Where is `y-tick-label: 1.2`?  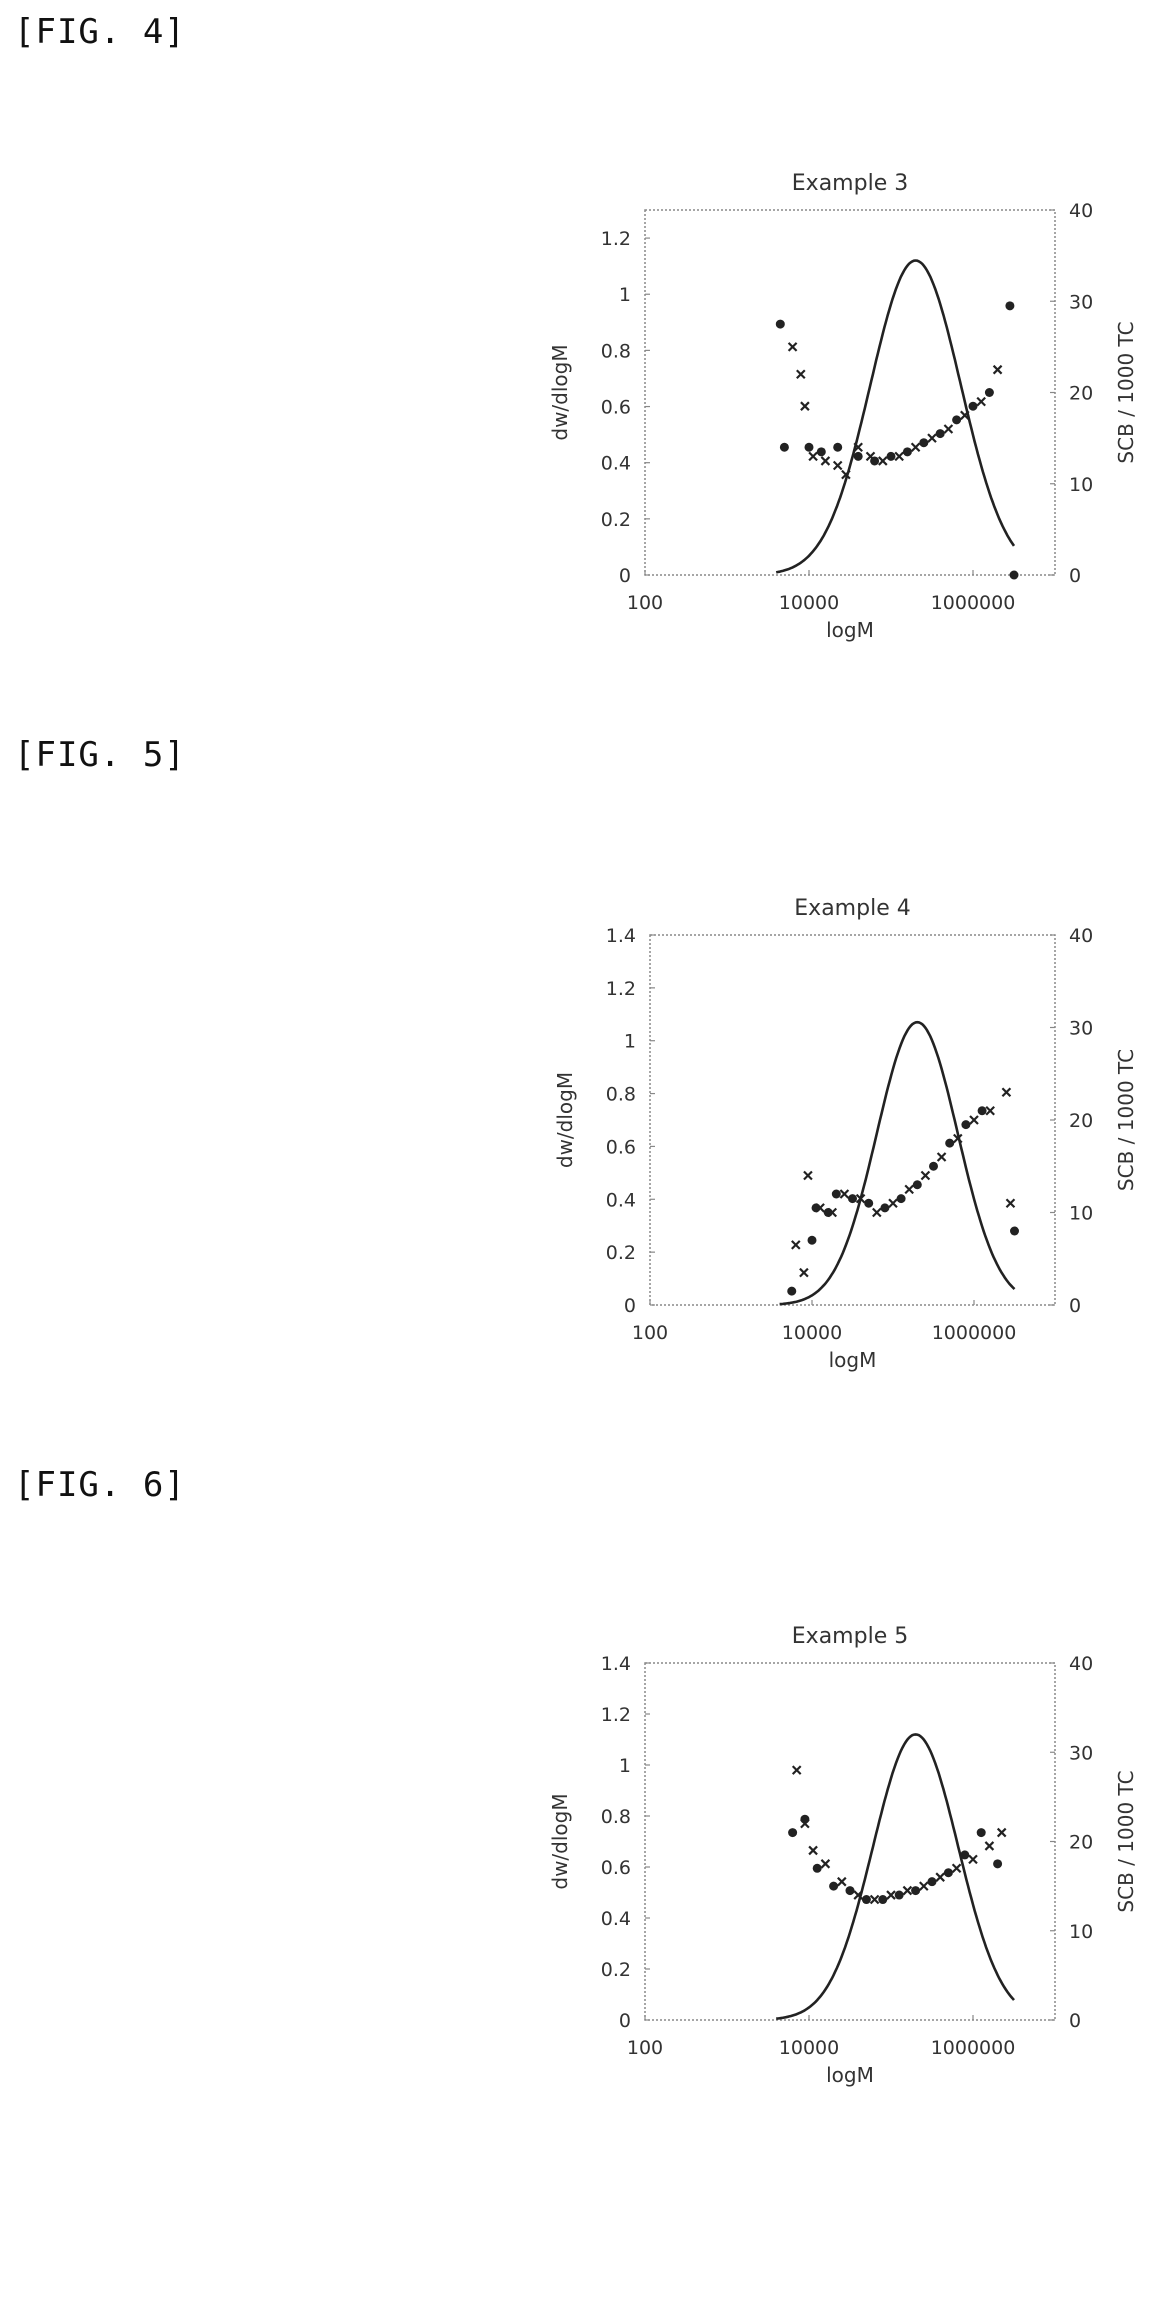
y-tick-label: 1.2 is located at coordinates (616, 239).